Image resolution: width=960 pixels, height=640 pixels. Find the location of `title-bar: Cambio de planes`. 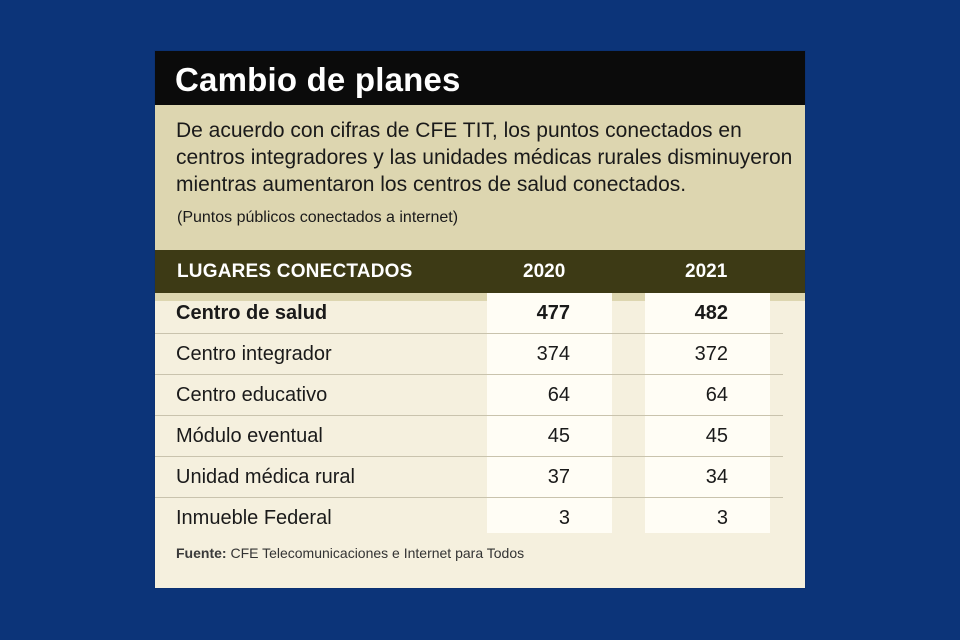

title-bar: Cambio de planes is located at coordinates (480, 78).